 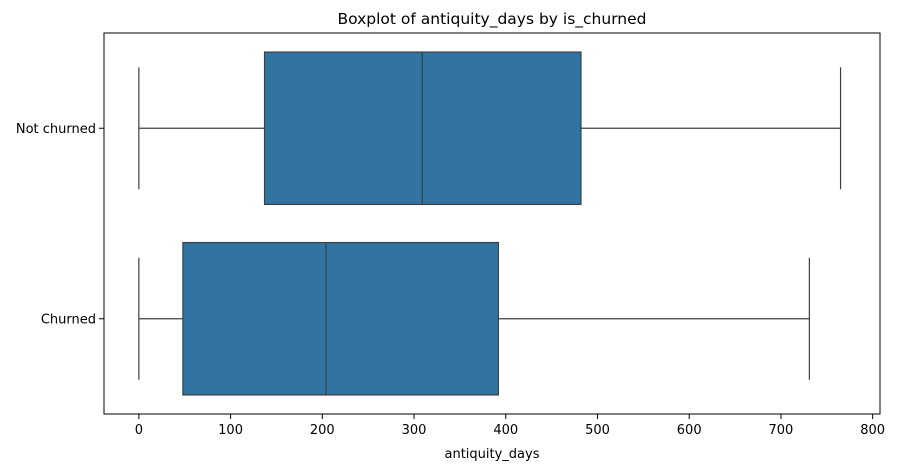 What do you see at coordinates (322, 430) in the screenshot?
I see `x-tick-label: 200` at bounding box center [322, 430].